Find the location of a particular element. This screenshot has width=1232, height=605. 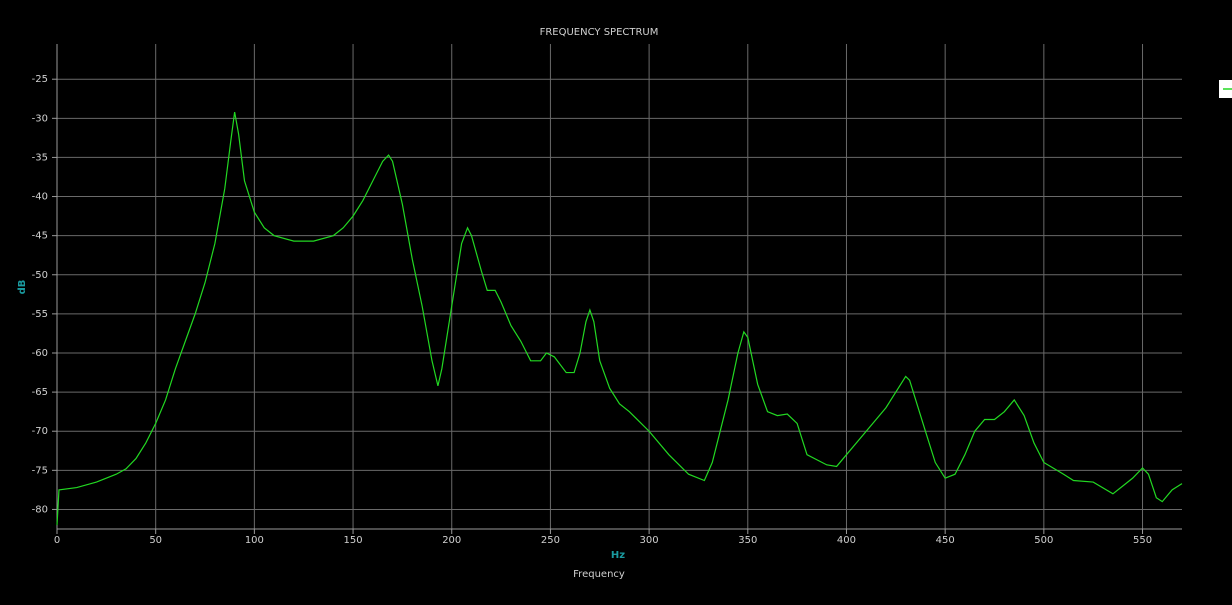

x-unit: Hz is located at coordinates (618, 555).